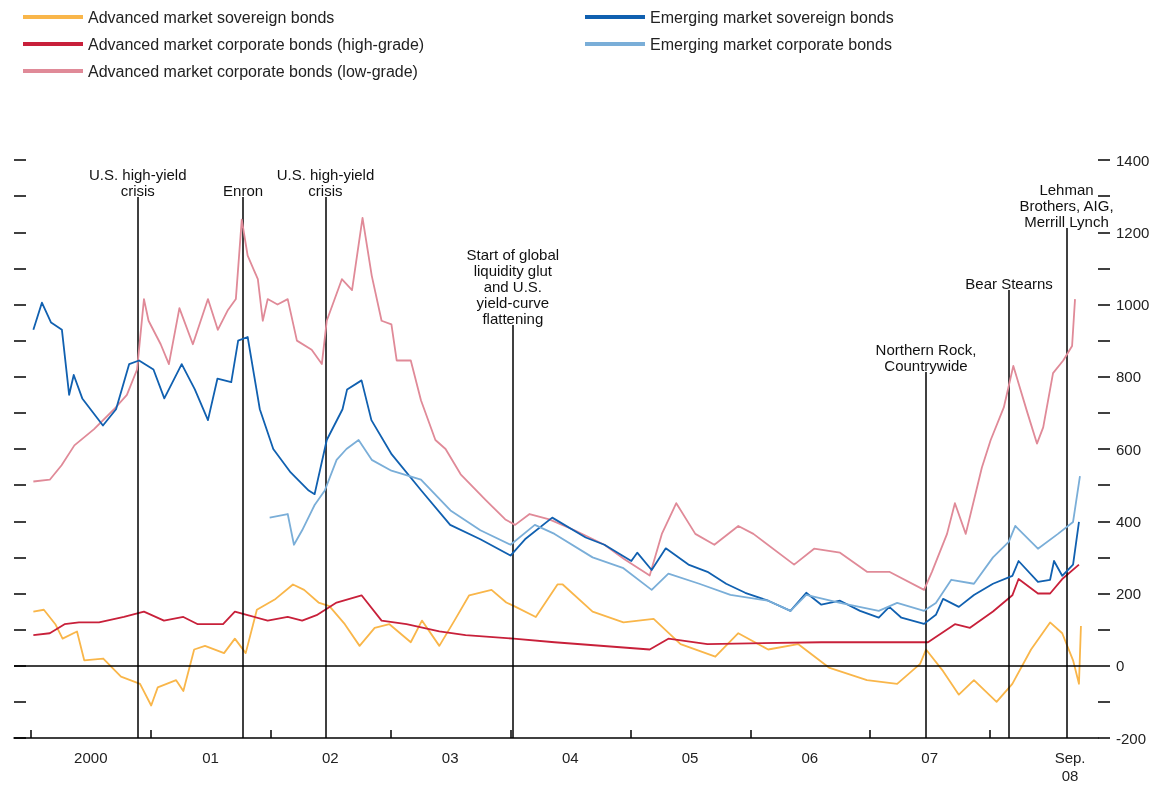 The height and width of the screenshot is (789, 1158). What do you see at coordinates (450, 757) in the screenshot?
I see `x-tick-label: 03` at bounding box center [450, 757].